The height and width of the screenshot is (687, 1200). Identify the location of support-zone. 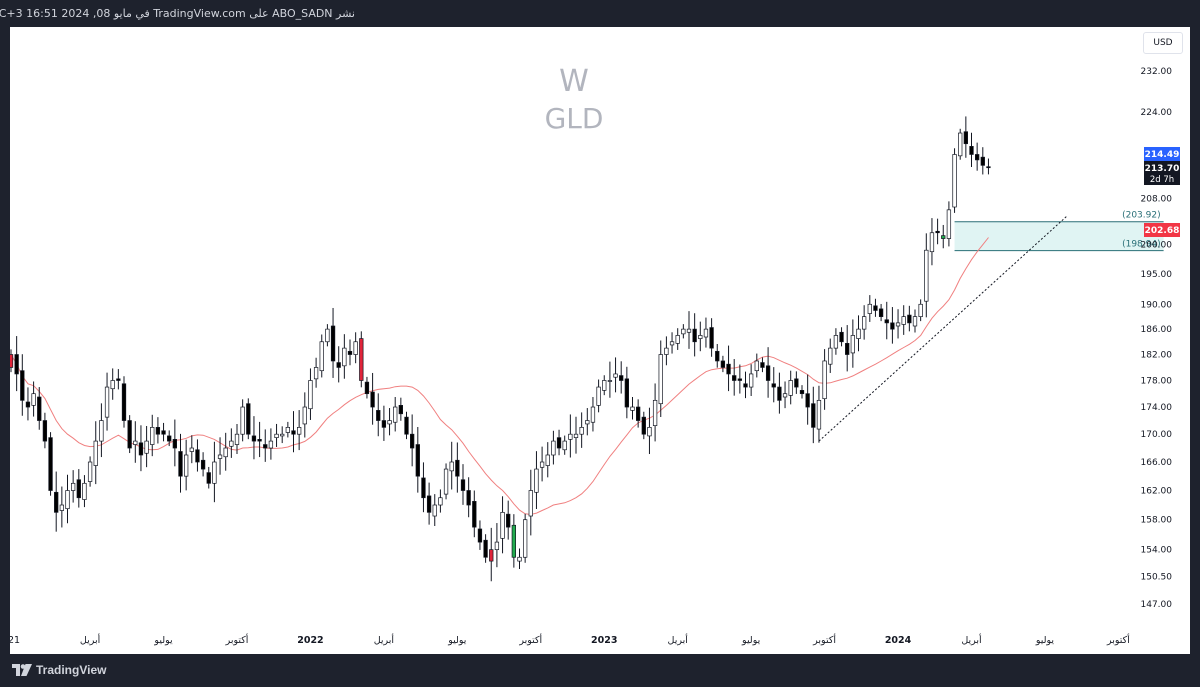
(1059, 236).